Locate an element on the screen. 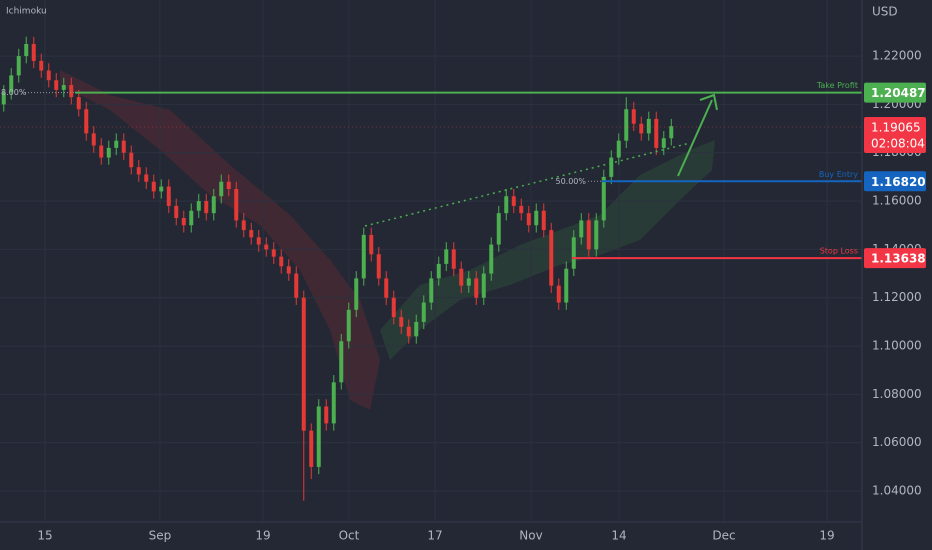  price-badge is located at coordinates (895, 134).